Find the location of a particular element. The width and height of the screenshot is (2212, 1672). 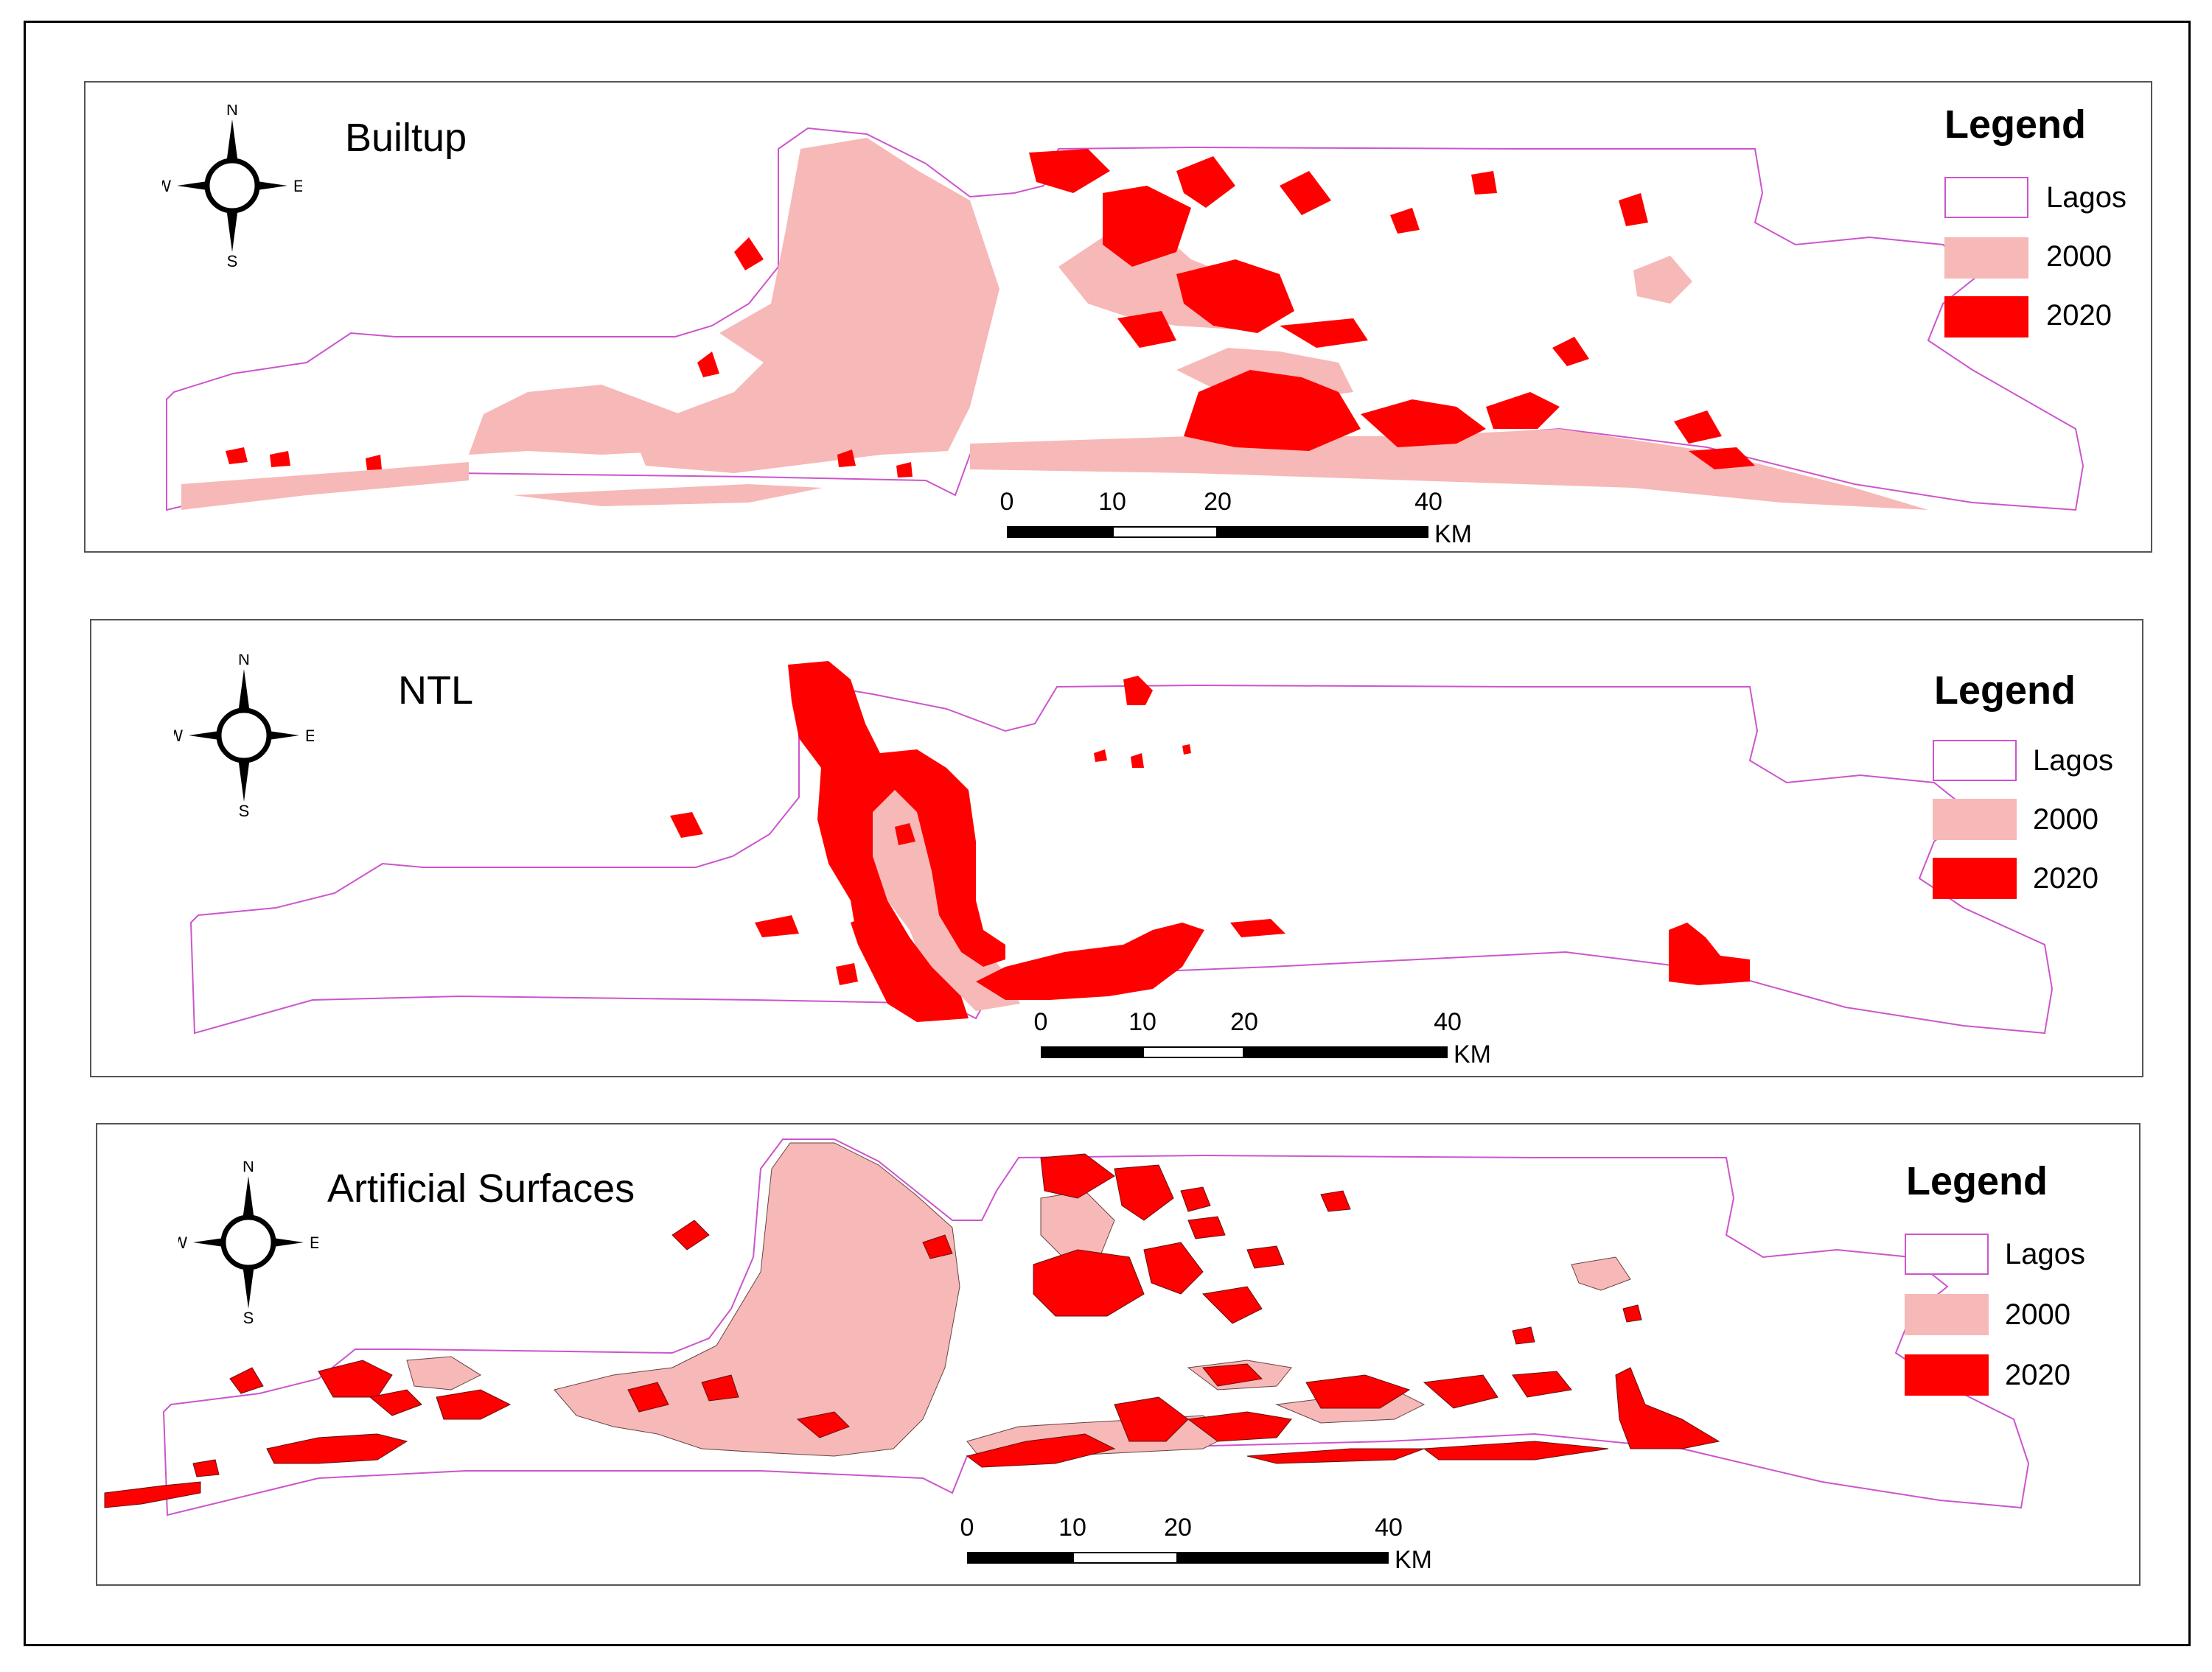

artificial-2000-areas is located at coordinates (1018, 1301).